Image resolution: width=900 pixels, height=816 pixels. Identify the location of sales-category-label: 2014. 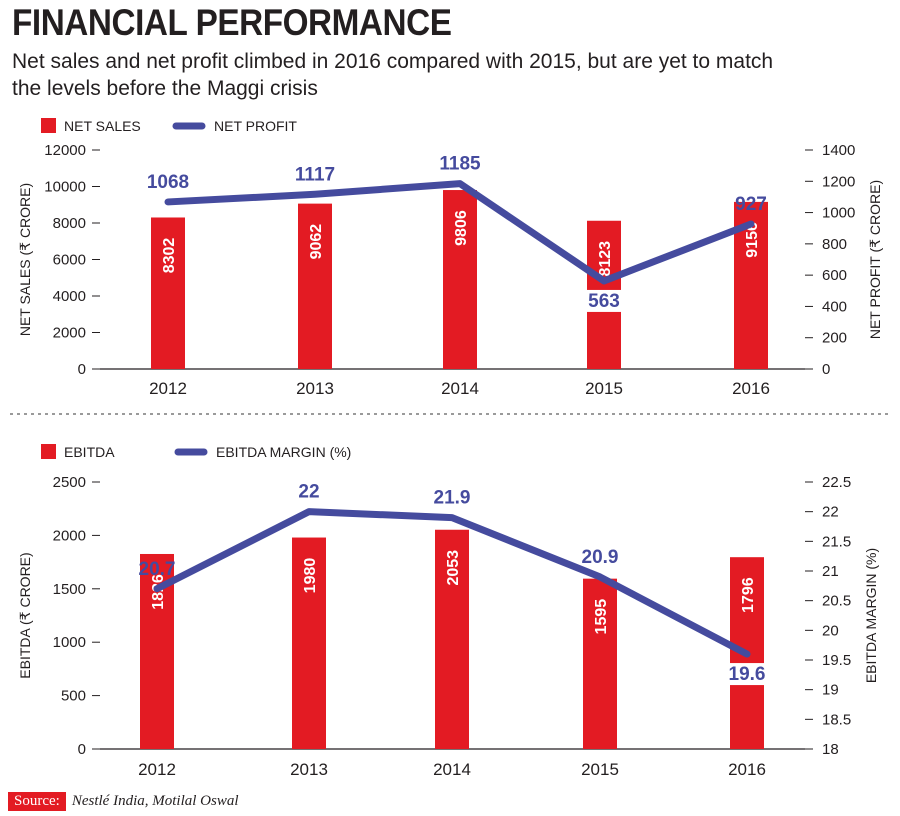
(460, 388).